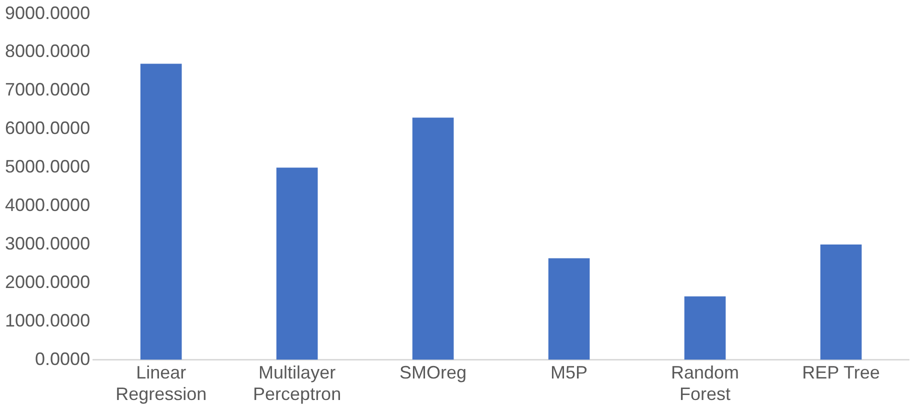 The image size is (919, 409). I want to click on y-tick-label: 4000.0000, so click(47, 204).